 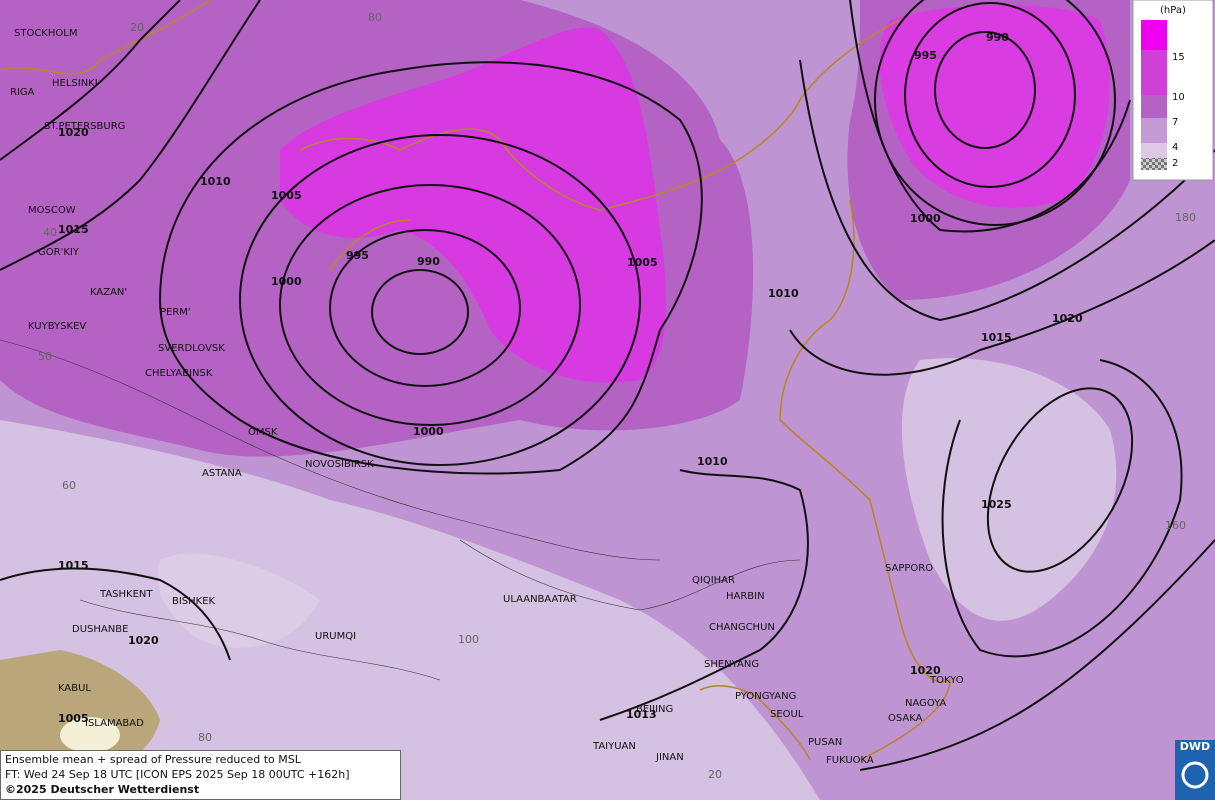 I want to click on city-label: TAIYUAN, so click(x=614, y=746).